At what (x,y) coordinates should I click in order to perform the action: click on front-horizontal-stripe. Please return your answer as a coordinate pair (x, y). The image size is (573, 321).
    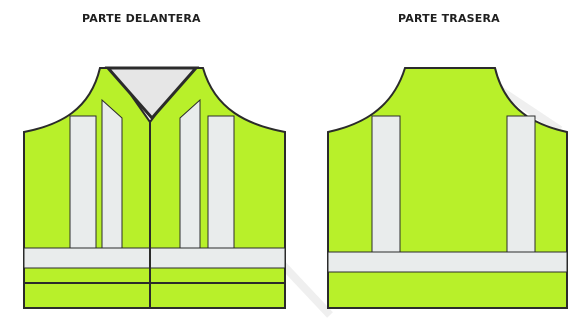
    Looking at the image, I should click on (154, 258).